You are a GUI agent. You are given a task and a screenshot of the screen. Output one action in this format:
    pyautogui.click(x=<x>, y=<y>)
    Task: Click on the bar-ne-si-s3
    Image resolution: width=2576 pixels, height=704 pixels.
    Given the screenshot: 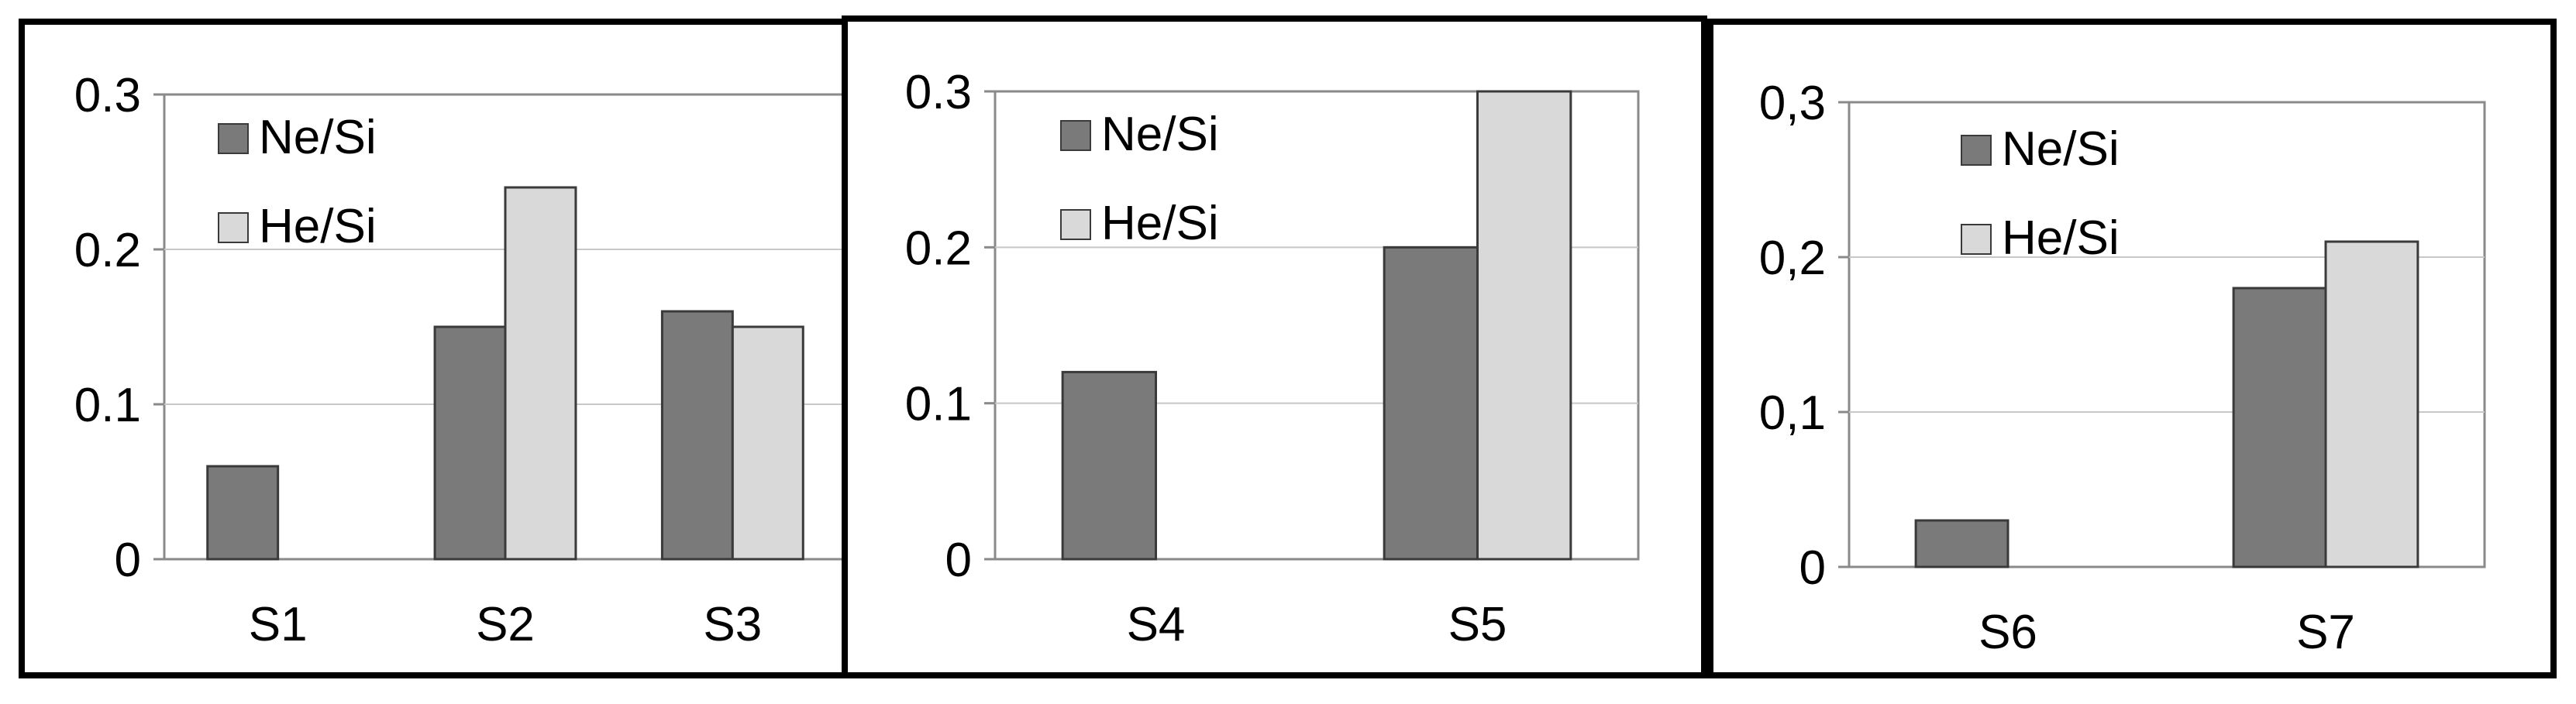 What is the action you would take?
    pyautogui.click(x=697, y=436)
    